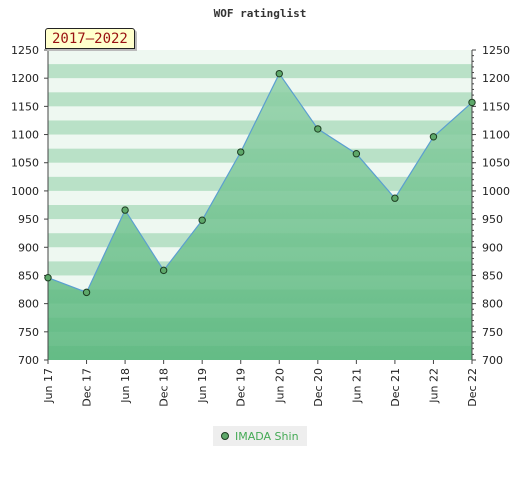  I want to click on x-tick-label: Jun 18, so click(125, 386).